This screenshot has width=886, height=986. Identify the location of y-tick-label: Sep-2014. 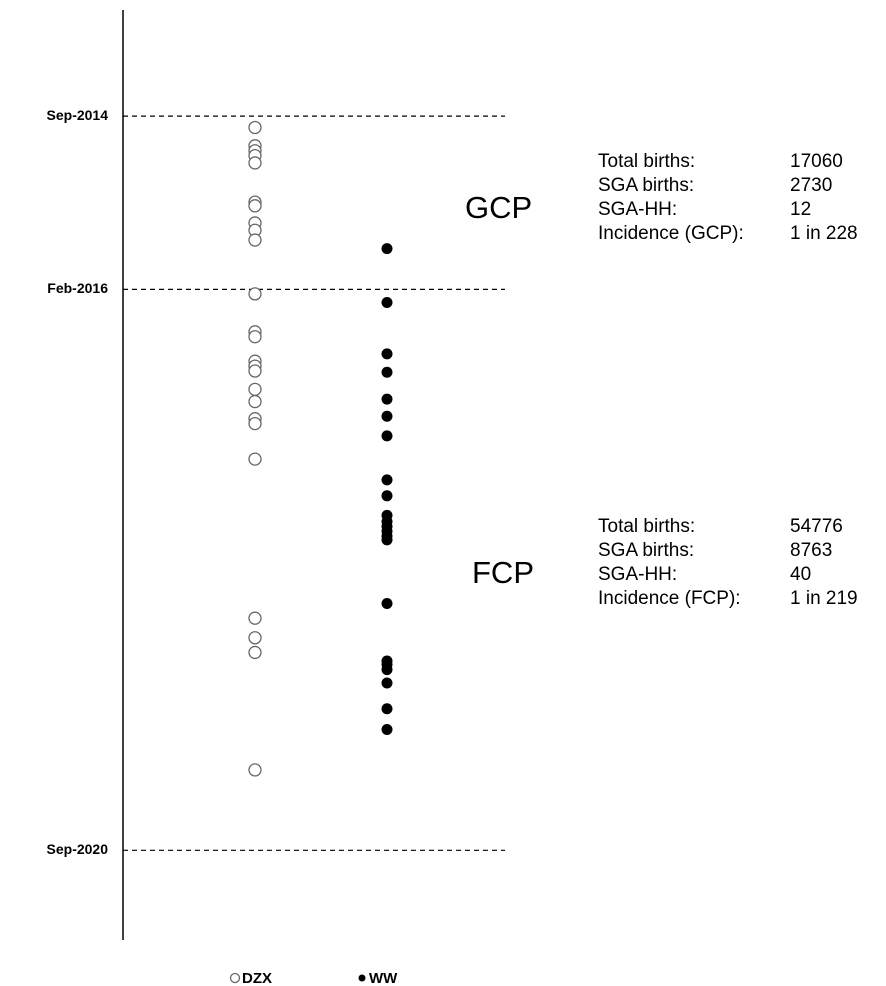
(78, 115).